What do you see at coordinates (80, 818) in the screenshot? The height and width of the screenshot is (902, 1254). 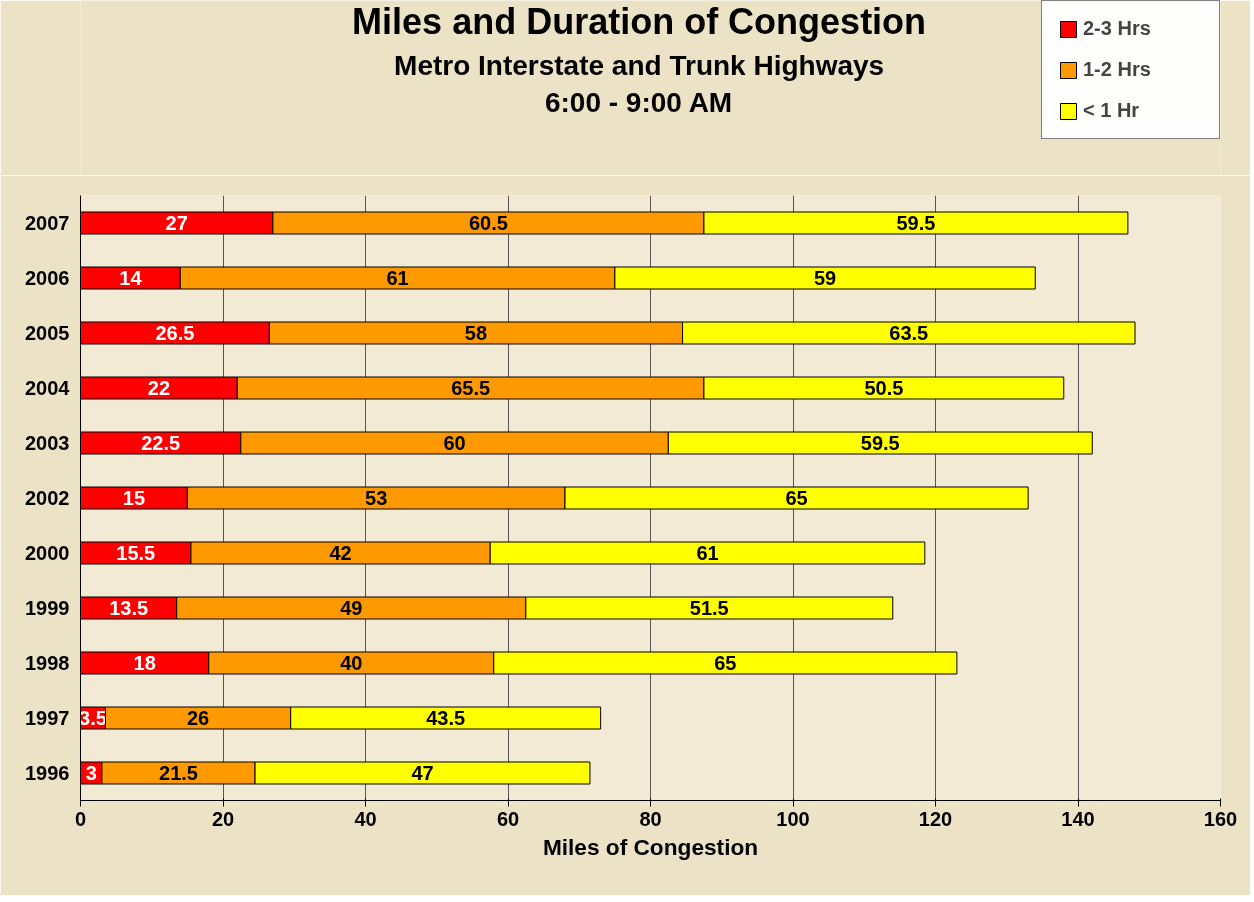 I see `x-tick-label: 0` at bounding box center [80, 818].